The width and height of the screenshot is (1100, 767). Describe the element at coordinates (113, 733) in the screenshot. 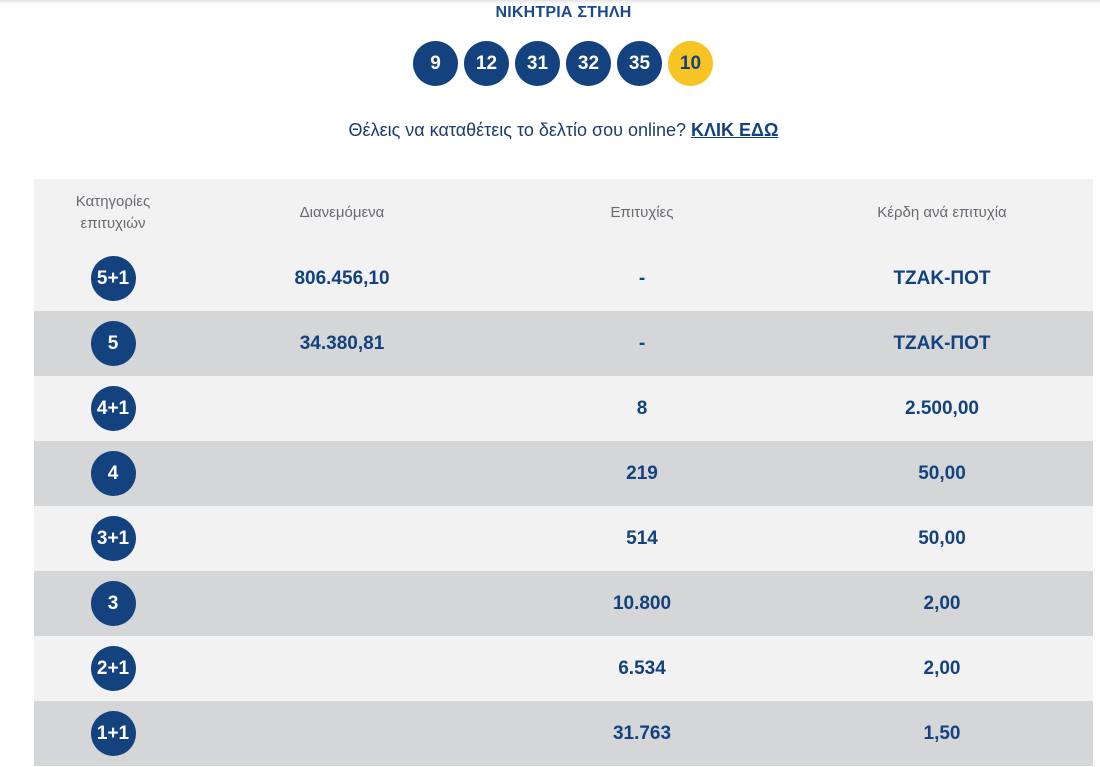

I see `category-badge: 1+1` at that location.